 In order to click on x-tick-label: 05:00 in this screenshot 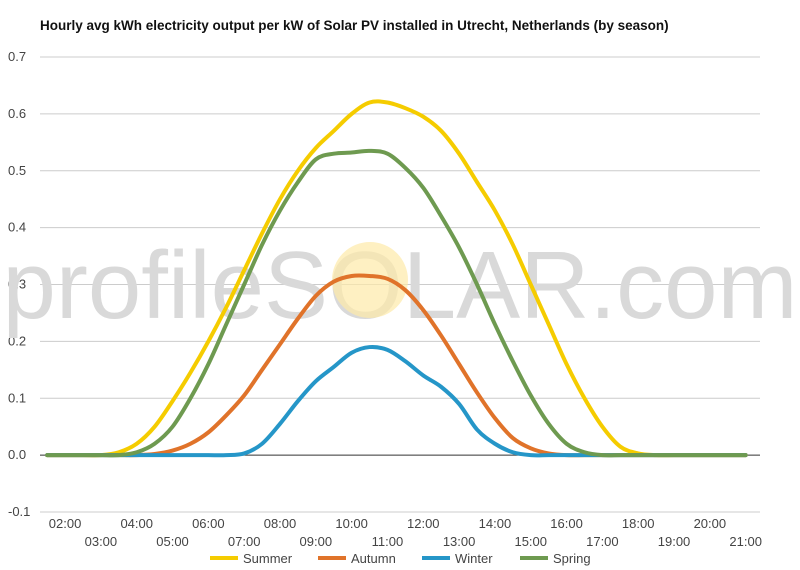, I will do `click(172, 541)`.